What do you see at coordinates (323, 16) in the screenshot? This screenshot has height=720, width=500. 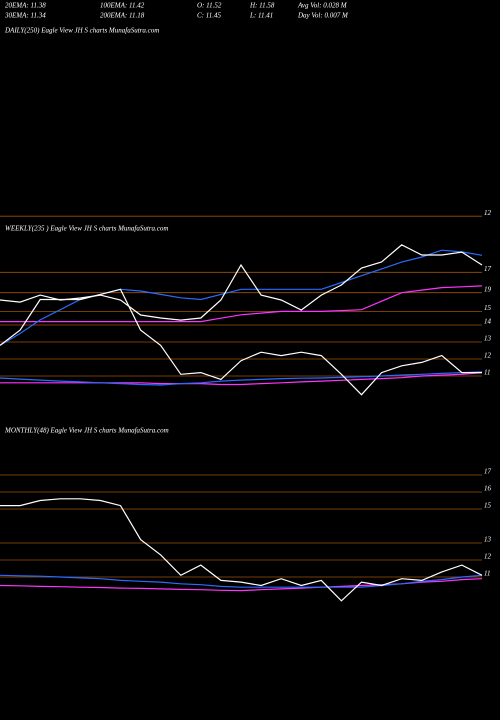 I see `indicator: Day Vol: 0.007 M` at bounding box center [323, 16].